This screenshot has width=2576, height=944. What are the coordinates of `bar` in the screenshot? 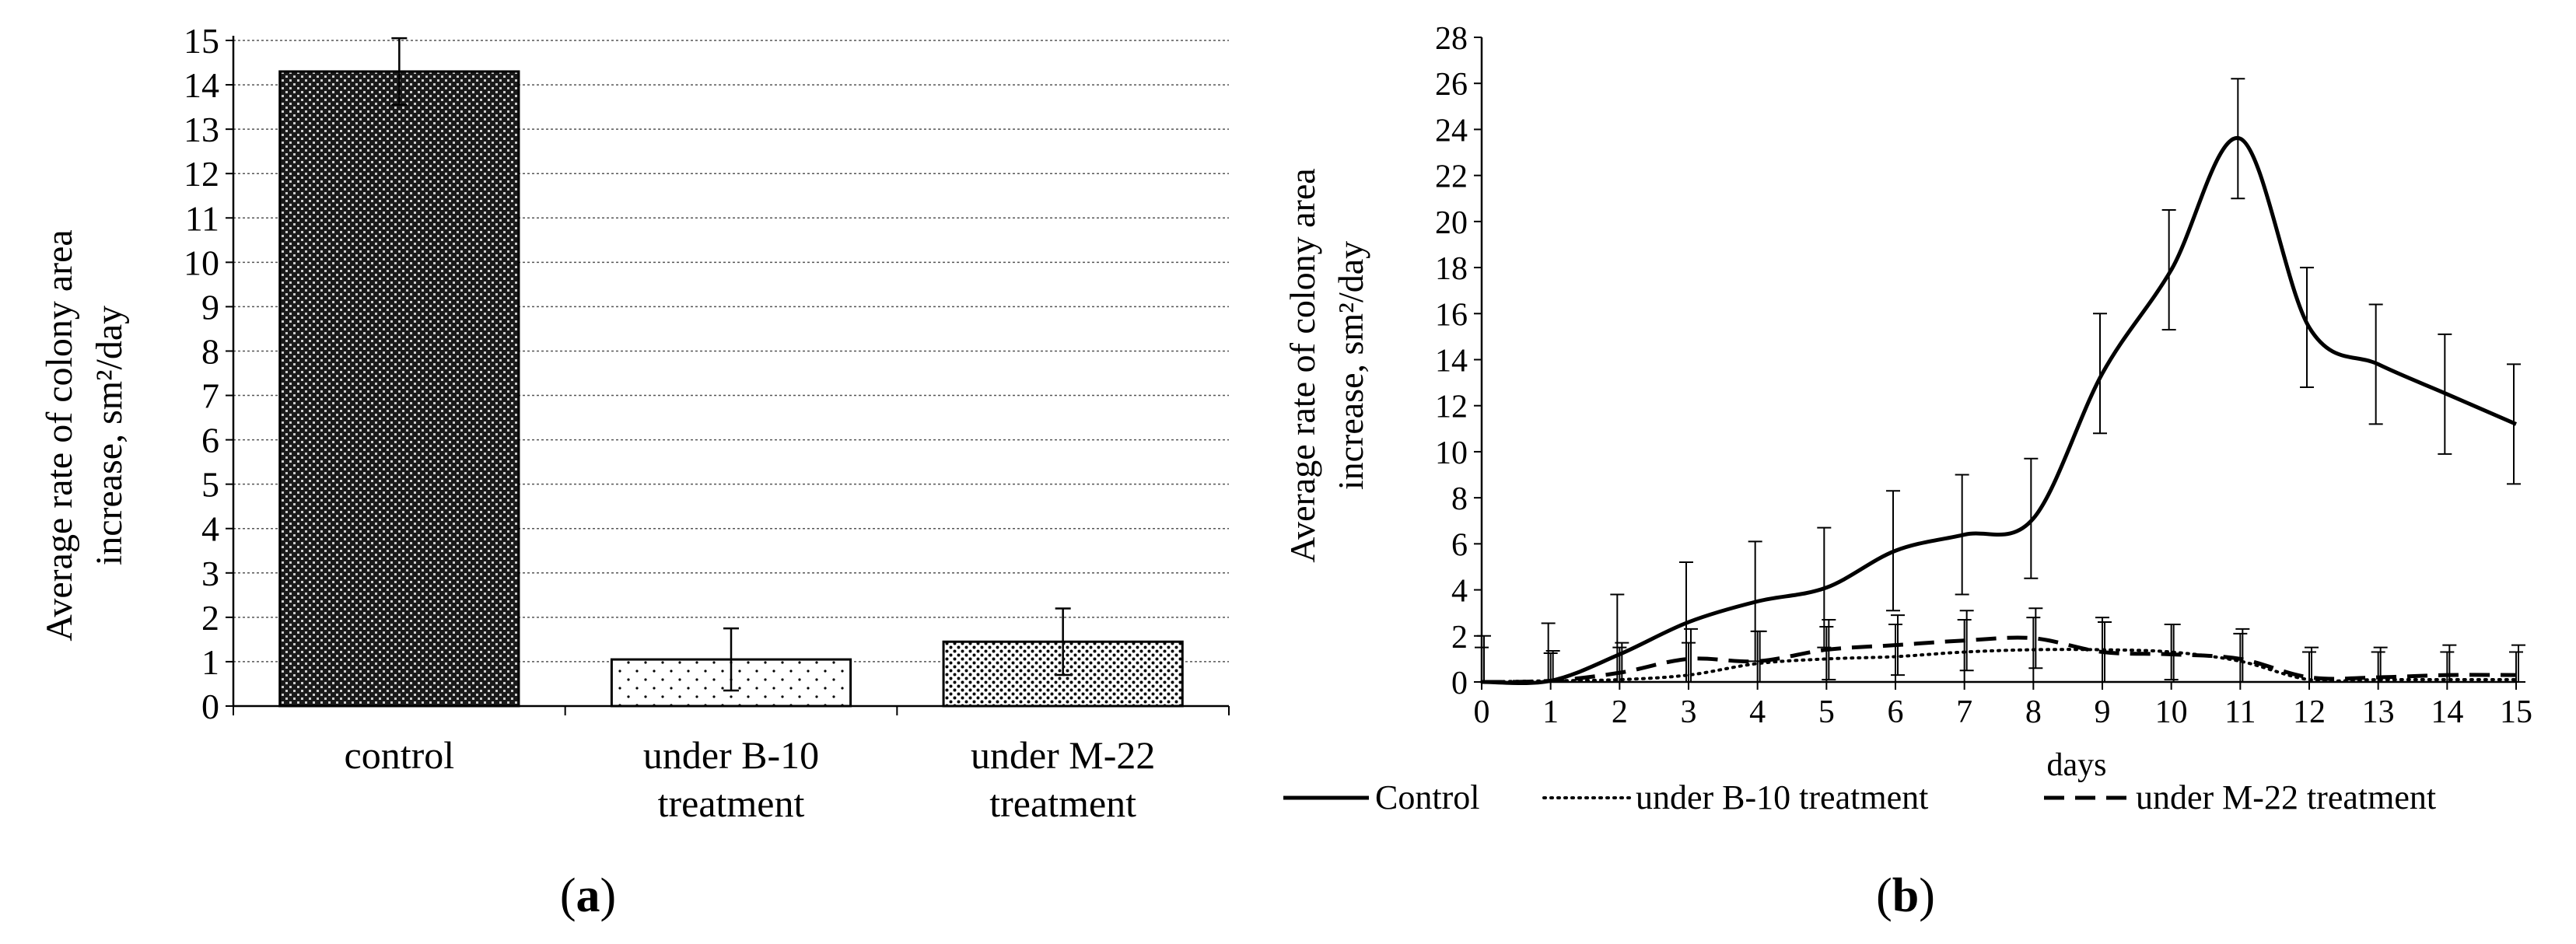 It's located at (399, 389).